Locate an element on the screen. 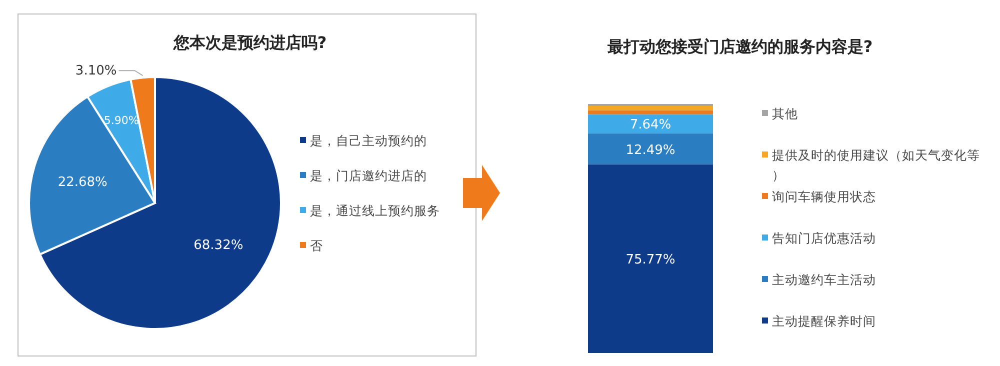  data-label: 75.77% is located at coordinates (651, 260).